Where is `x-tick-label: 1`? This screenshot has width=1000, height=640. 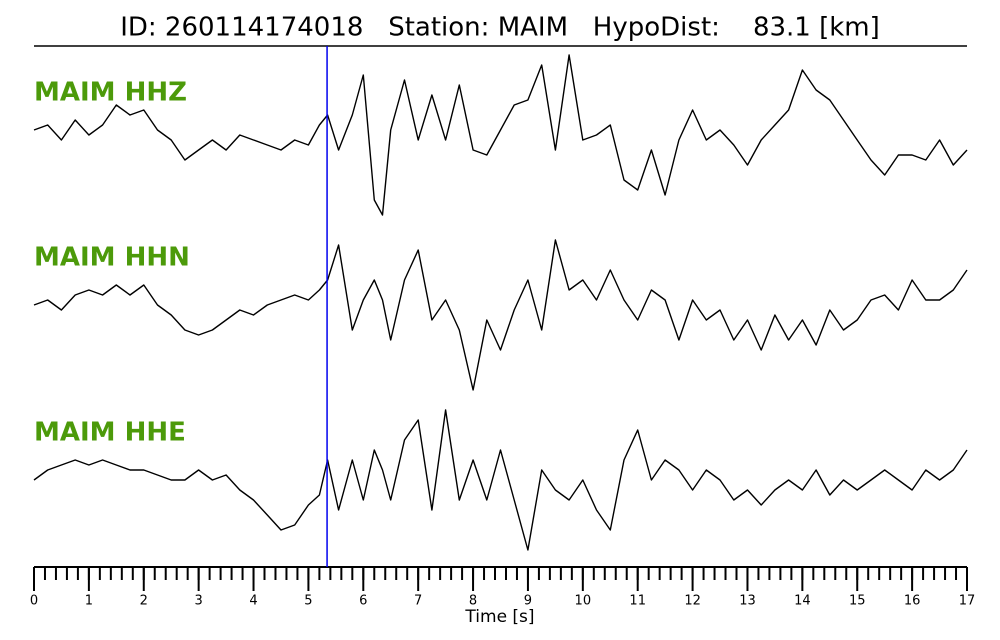
x-tick-label: 1 is located at coordinates (89, 601).